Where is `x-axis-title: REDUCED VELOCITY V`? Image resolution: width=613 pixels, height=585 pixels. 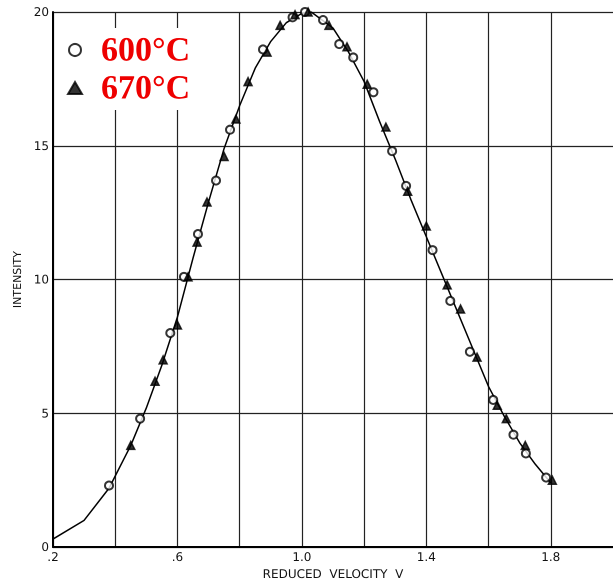 x-axis-title: REDUCED VELOCITY V is located at coordinates (333, 574).